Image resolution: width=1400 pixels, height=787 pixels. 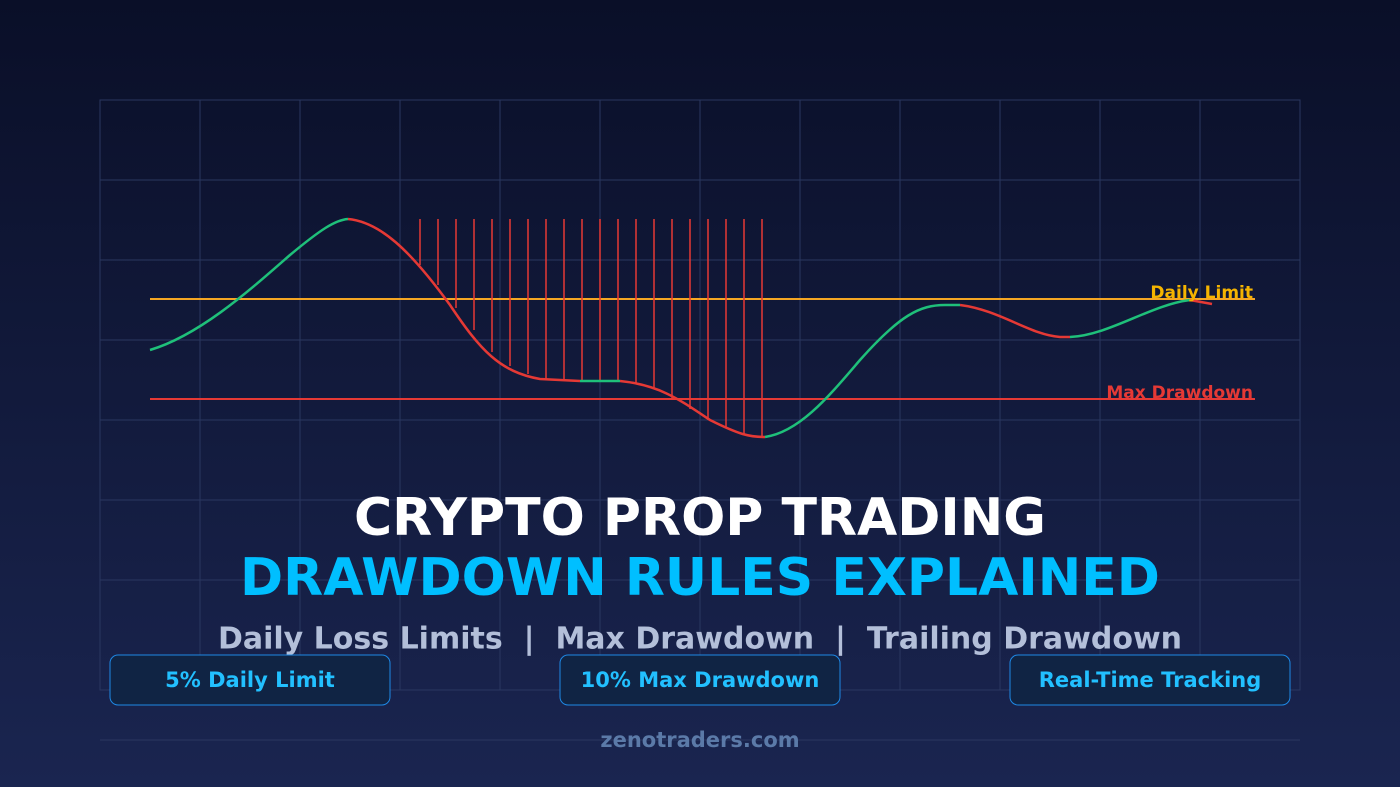 I want to click on badge: 5% Daily Limit, so click(x=250, y=680).